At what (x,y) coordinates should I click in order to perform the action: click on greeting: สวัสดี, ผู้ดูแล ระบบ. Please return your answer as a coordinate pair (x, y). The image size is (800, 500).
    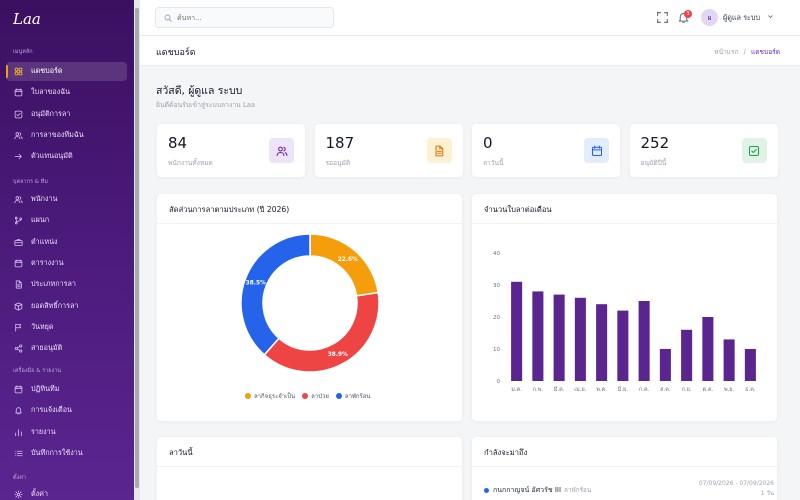
    Looking at the image, I should click on (199, 91).